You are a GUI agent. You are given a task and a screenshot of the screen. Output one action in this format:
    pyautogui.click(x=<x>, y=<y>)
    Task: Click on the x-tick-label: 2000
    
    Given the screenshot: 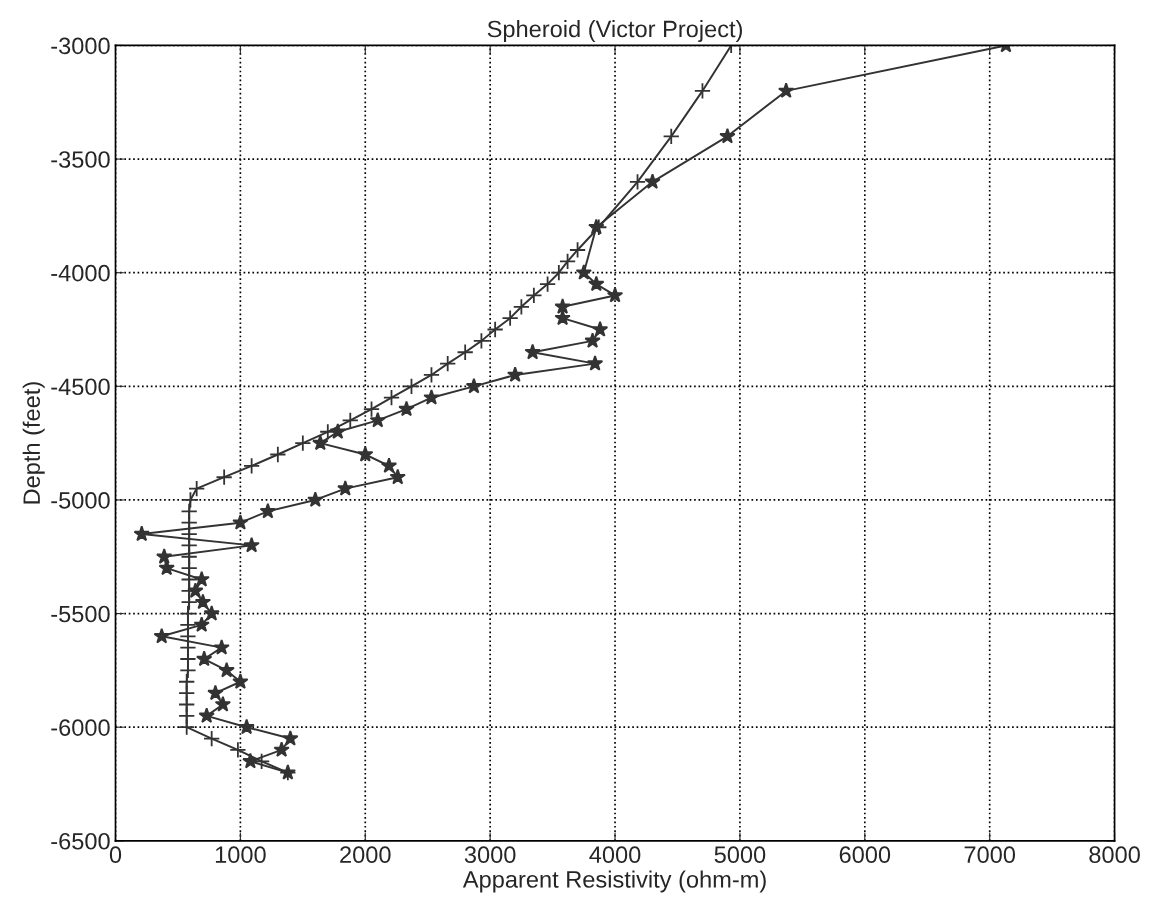 What is the action you would take?
    pyautogui.click(x=365, y=855)
    